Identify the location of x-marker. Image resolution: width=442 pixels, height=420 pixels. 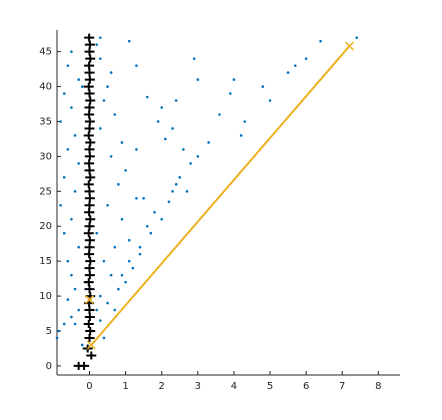
(91, 345).